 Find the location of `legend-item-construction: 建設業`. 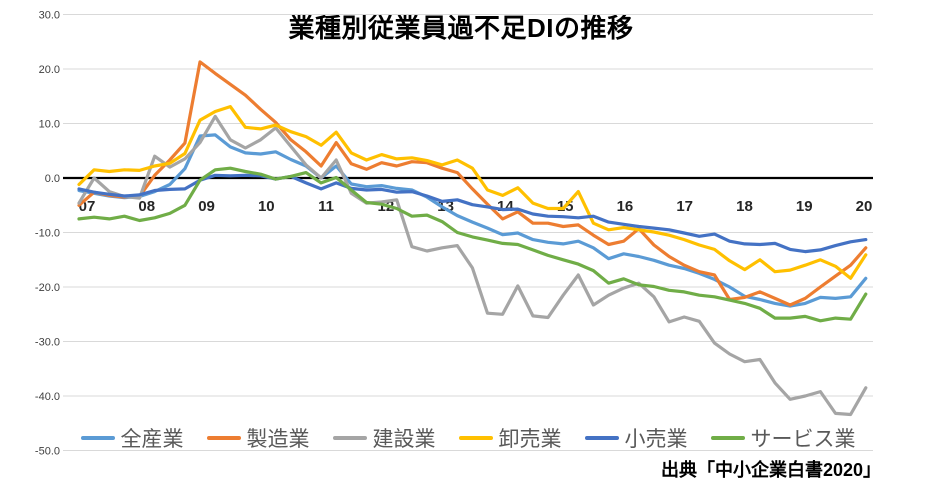

legend-item-construction: 建設業 is located at coordinates (384, 438).